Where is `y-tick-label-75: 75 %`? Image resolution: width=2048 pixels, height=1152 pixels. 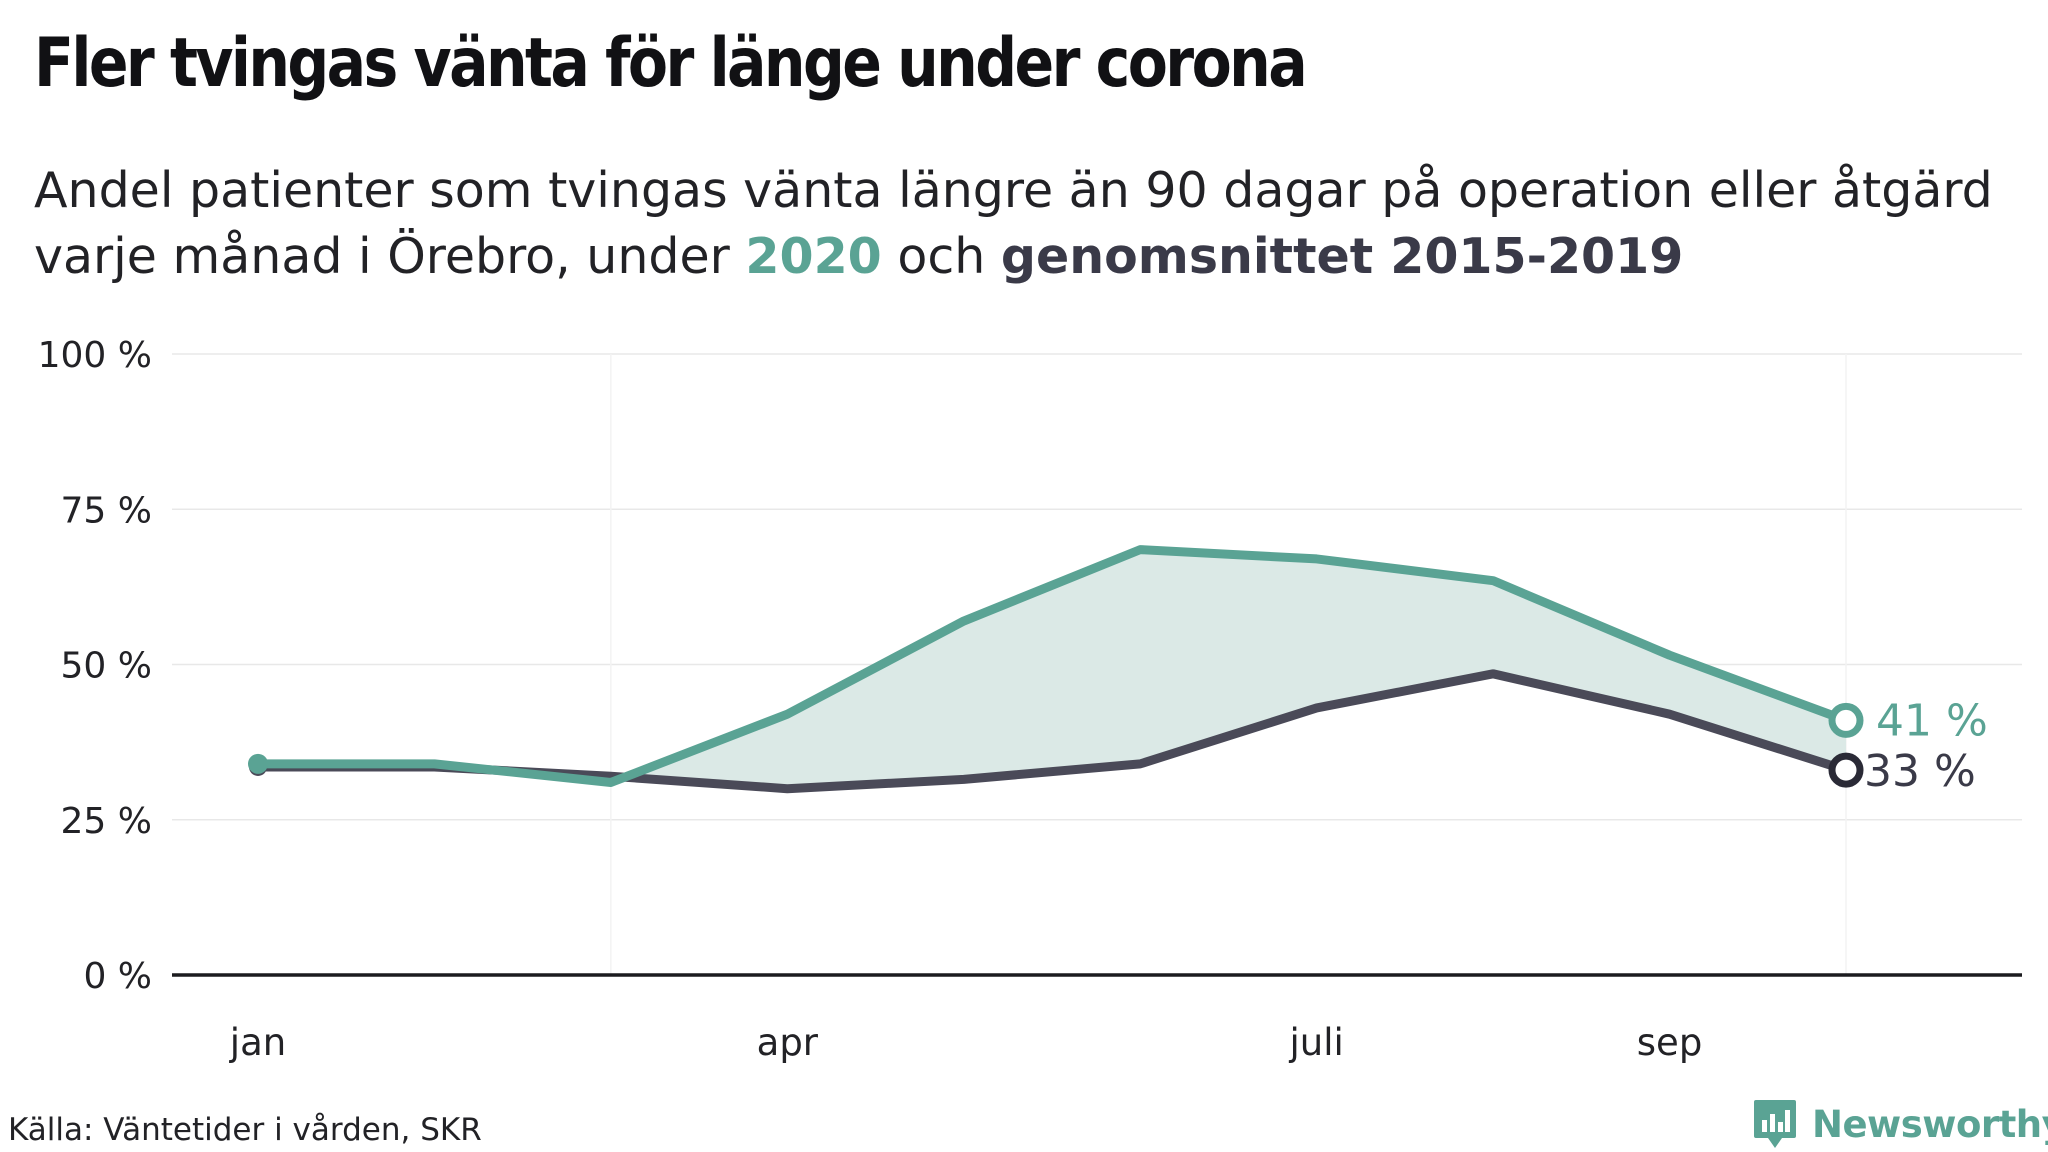 y-tick-label-75: 75 % is located at coordinates (106, 510).